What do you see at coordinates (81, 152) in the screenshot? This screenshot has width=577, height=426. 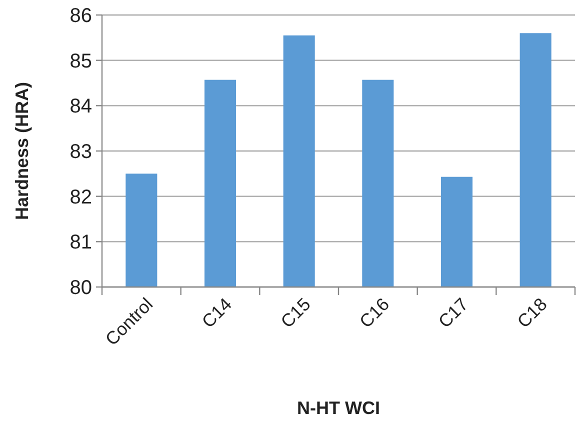 I see `y-tick-label: 83` at bounding box center [81, 152].